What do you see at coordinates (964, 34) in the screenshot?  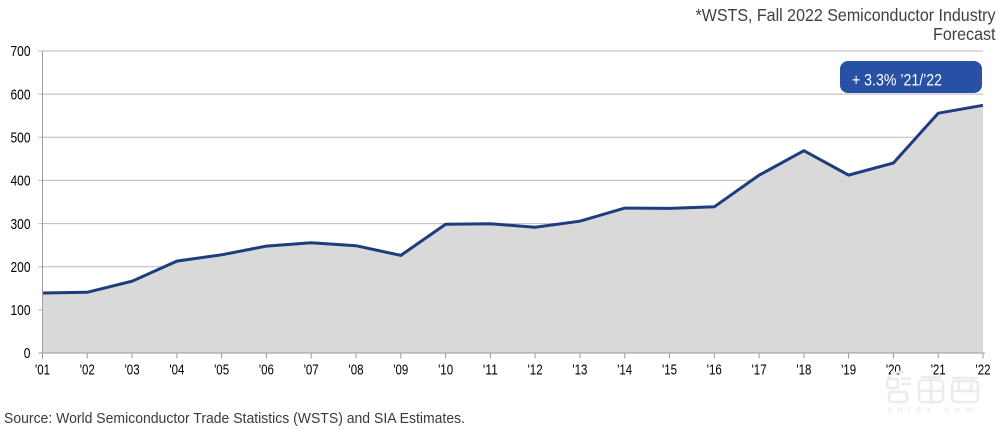 I see `svg-text: Forecast` at bounding box center [964, 34].